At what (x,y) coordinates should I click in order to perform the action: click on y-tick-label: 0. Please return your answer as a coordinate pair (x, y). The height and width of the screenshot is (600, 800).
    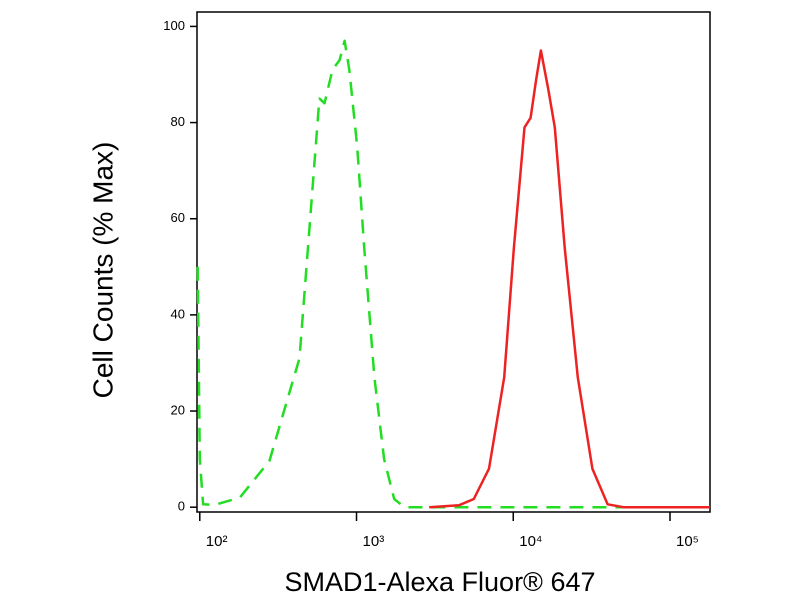
    Looking at the image, I should click on (181, 506).